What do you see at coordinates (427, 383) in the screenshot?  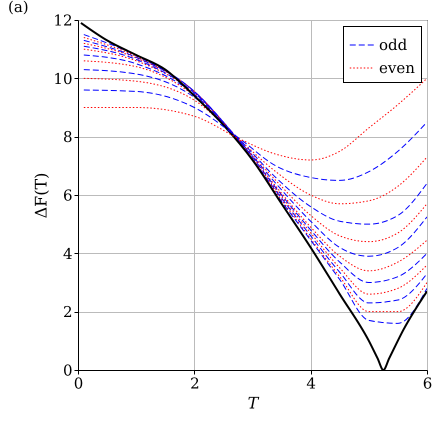 I see `x-tick-label: 6` at bounding box center [427, 383].